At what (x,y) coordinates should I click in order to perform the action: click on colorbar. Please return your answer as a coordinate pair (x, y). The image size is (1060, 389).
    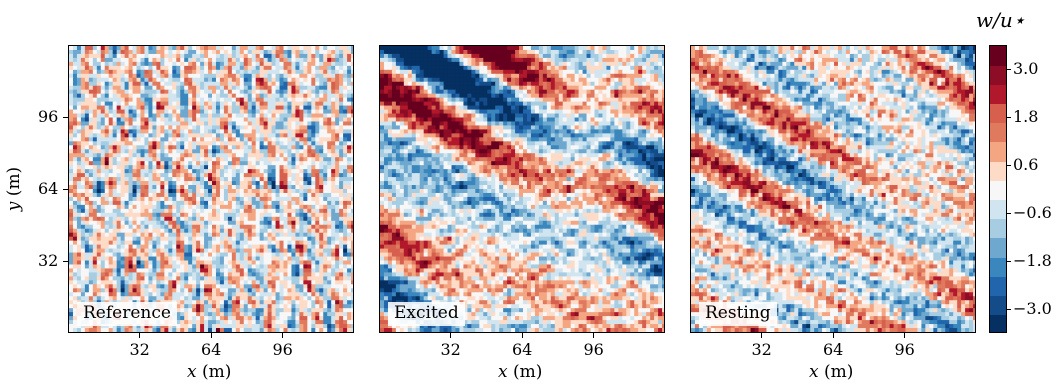
    Looking at the image, I should click on (998, 189).